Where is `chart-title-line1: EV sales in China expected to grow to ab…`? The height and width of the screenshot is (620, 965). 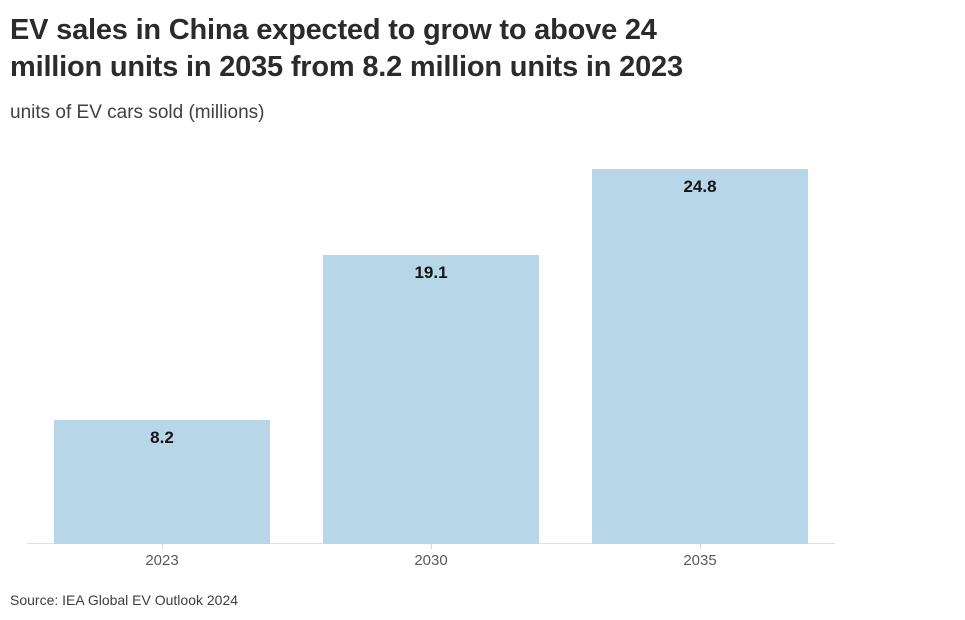 chart-title-line1: EV sales in China expected to grow to ab… is located at coordinates (333, 30).